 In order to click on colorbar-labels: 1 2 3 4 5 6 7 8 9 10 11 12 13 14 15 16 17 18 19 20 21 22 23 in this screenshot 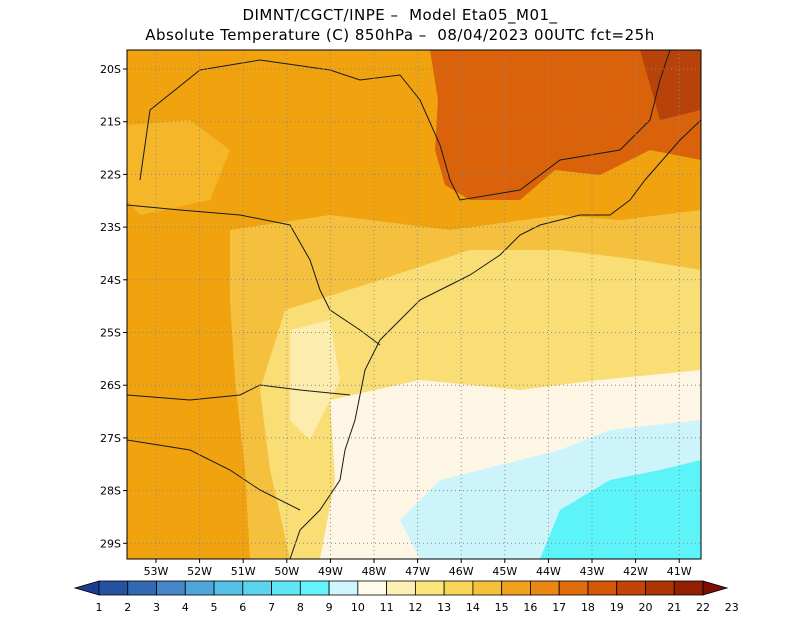, I will do `click(417, 607)`.